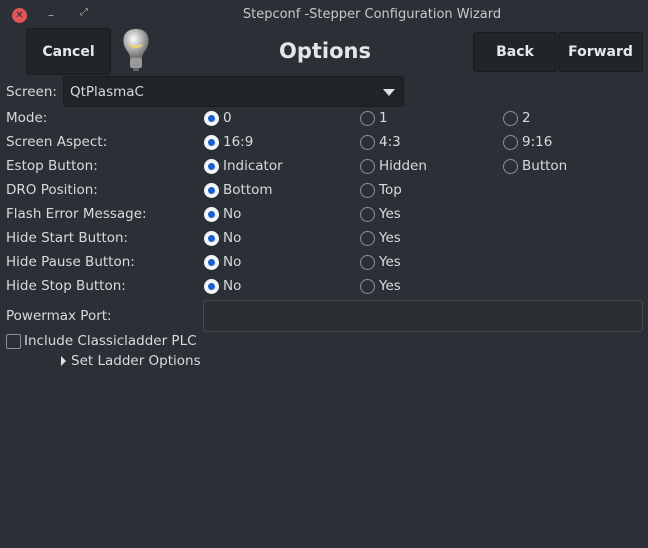 The width and height of the screenshot is (648, 548). Describe the element at coordinates (59, 316) in the screenshot. I see `powermax-port-label: Powermax Port:` at that location.